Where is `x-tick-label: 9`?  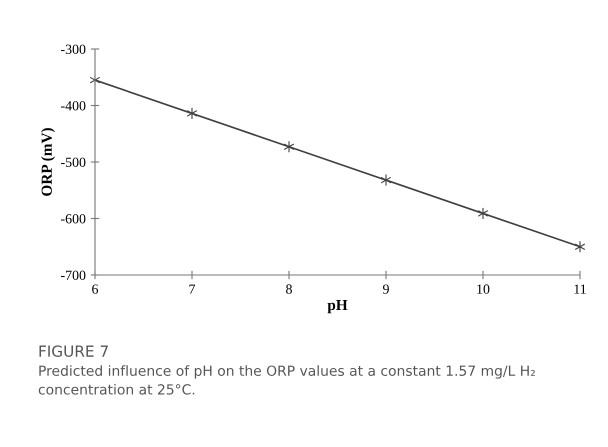 x-tick-label: 9 is located at coordinates (385, 289).